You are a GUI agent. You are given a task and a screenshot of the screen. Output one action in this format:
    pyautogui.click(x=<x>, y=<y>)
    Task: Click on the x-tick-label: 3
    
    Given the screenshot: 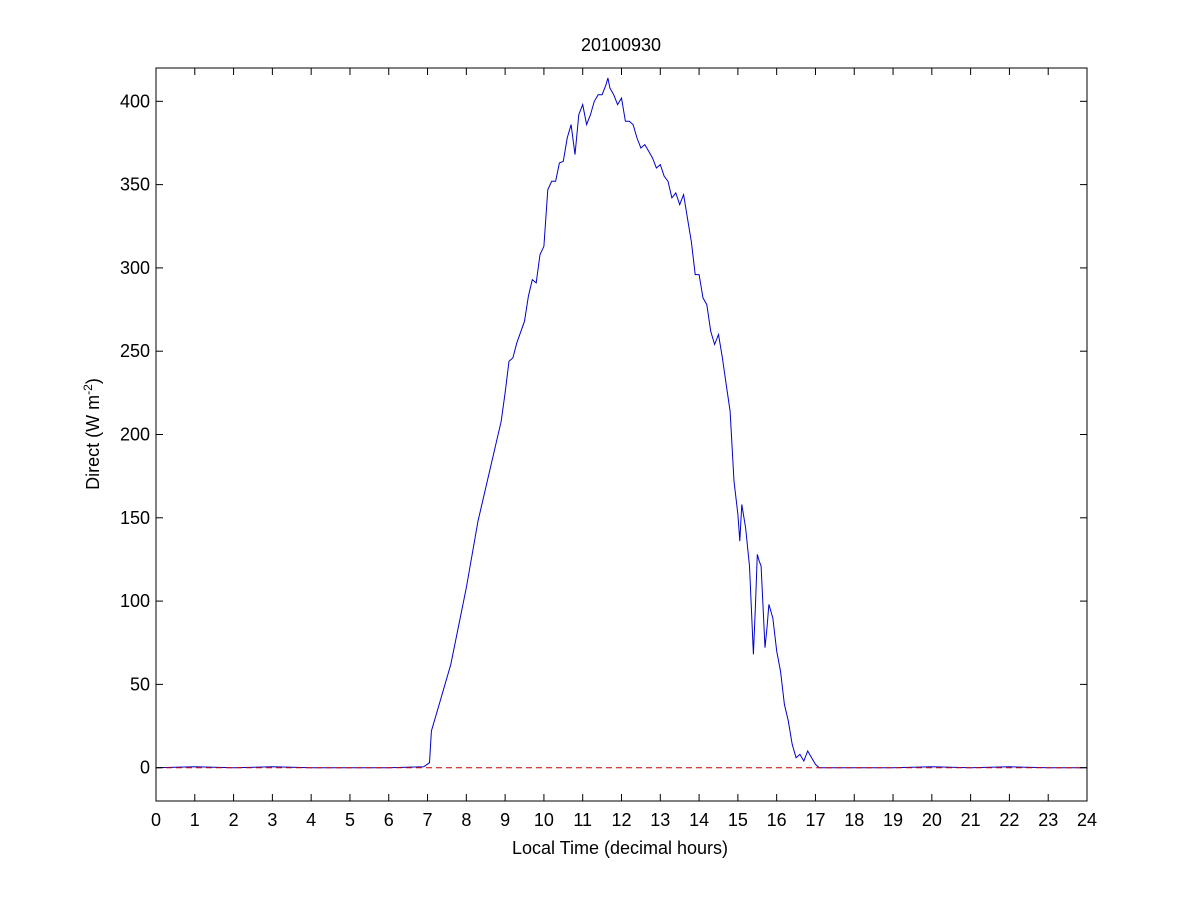 What is the action you would take?
    pyautogui.click(x=272, y=820)
    